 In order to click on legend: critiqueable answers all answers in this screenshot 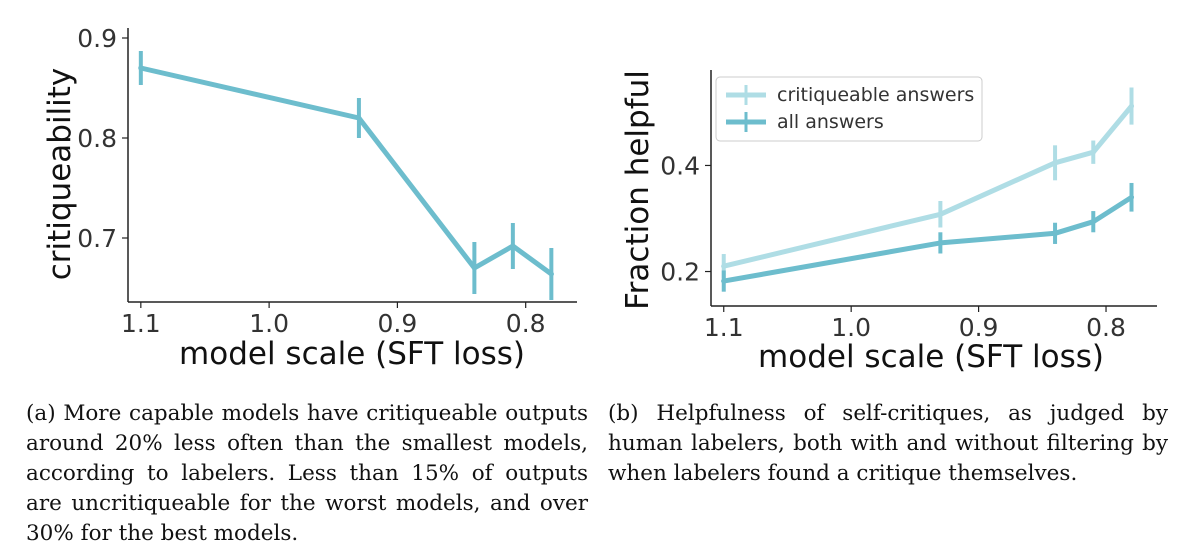, I will do `click(849, 109)`.